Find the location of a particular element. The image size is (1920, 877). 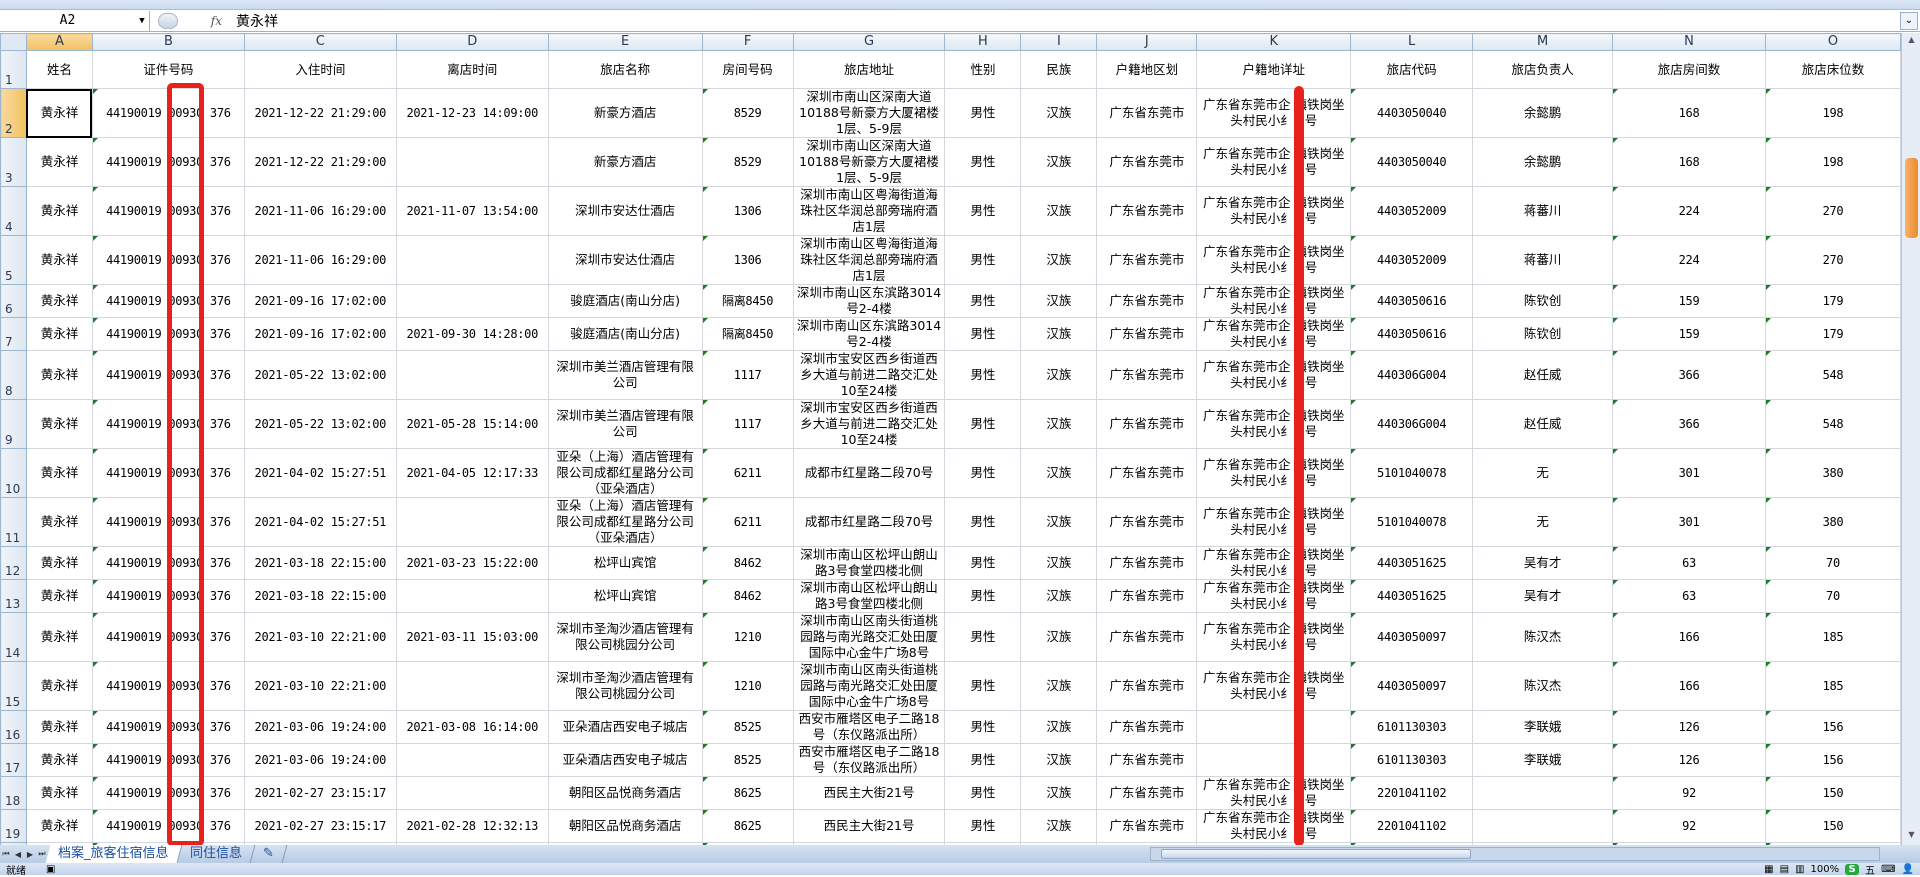

cell-e: 朝阳区品悦商务酒店 is located at coordinates (625, 826).